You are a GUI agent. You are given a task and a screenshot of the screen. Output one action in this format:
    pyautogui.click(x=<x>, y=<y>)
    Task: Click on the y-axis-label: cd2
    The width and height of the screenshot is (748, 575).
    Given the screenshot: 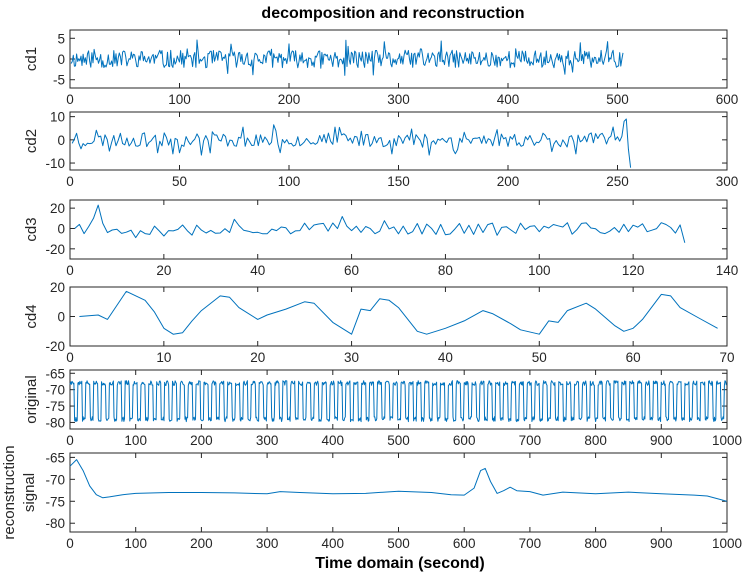 What is the action you would take?
    pyautogui.click(x=31, y=141)
    